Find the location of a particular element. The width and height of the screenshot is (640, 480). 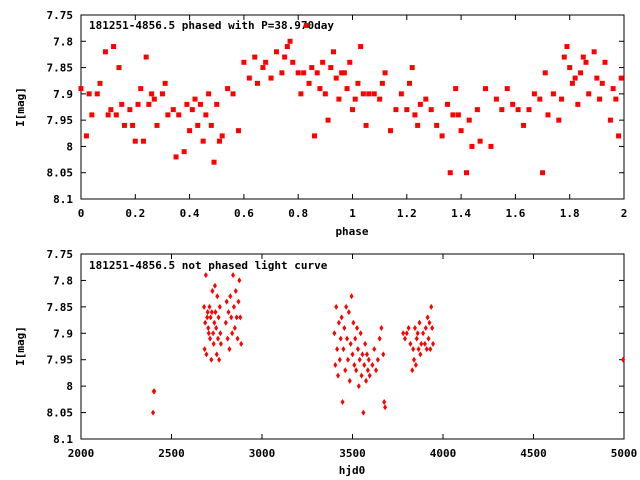

phased-y-tick-label: 8.05 is located at coordinates (60, 173).